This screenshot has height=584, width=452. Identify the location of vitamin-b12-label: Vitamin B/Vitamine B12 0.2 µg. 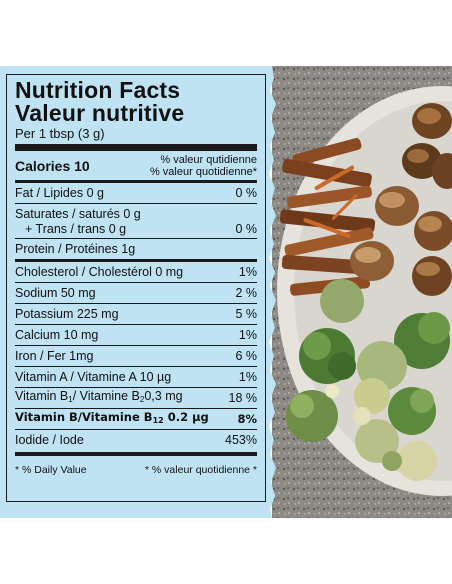
(112, 419).